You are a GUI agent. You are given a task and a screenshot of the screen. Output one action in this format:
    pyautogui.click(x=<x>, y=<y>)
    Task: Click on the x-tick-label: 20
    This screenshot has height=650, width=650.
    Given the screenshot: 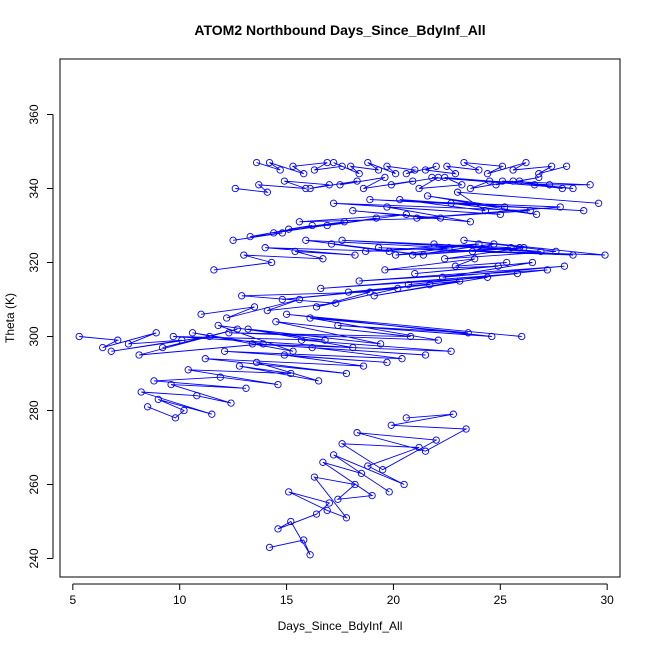 What is the action you would take?
    pyautogui.click(x=394, y=600)
    